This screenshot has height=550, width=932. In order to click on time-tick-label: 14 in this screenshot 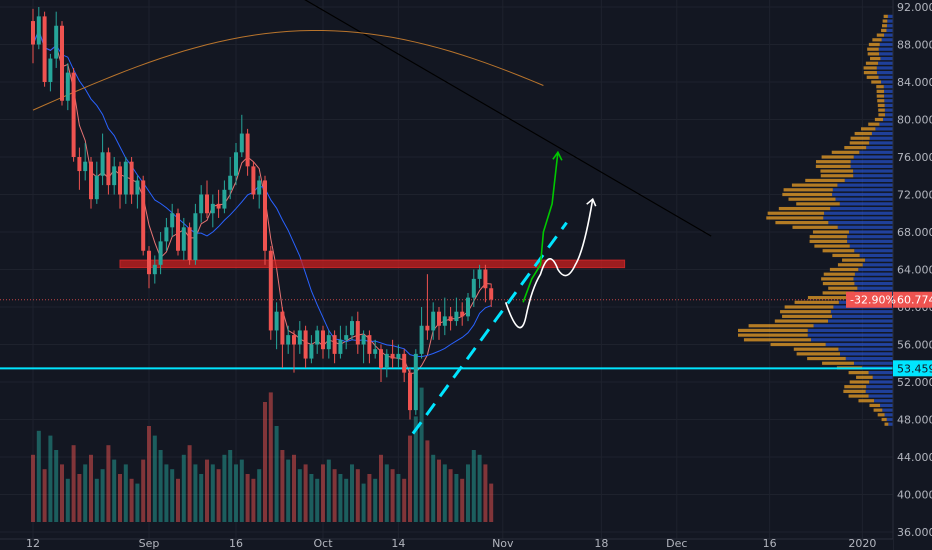, I will do `click(398, 543)`.